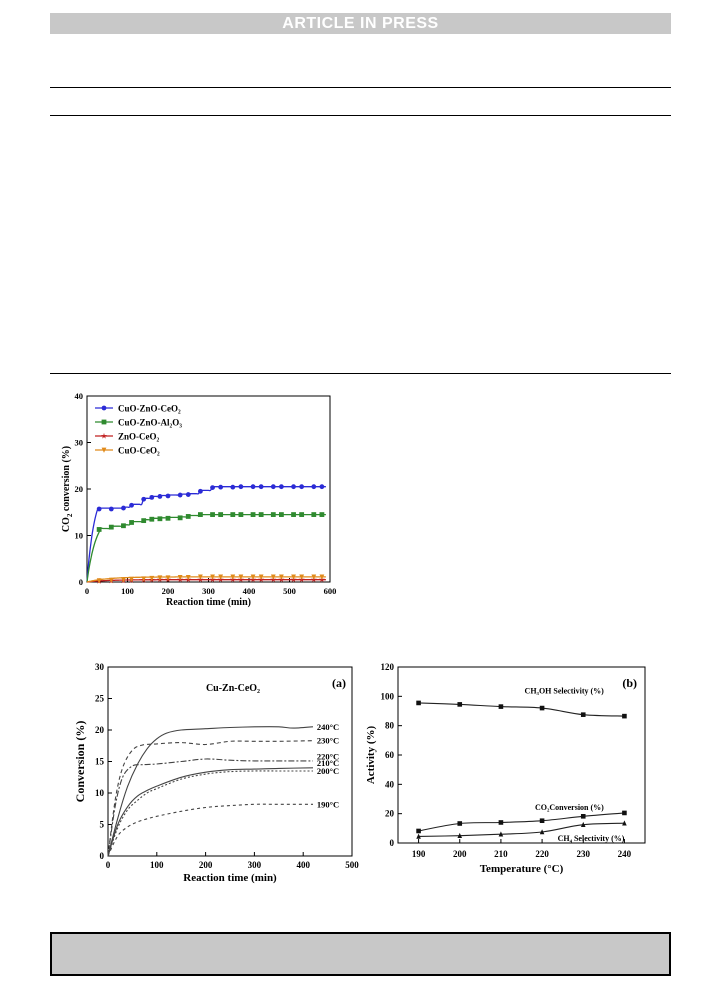  What do you see at coordinates (328, 756) in the screenshot?
I see `series-label: 220°C` at bounding box center [328, 756].